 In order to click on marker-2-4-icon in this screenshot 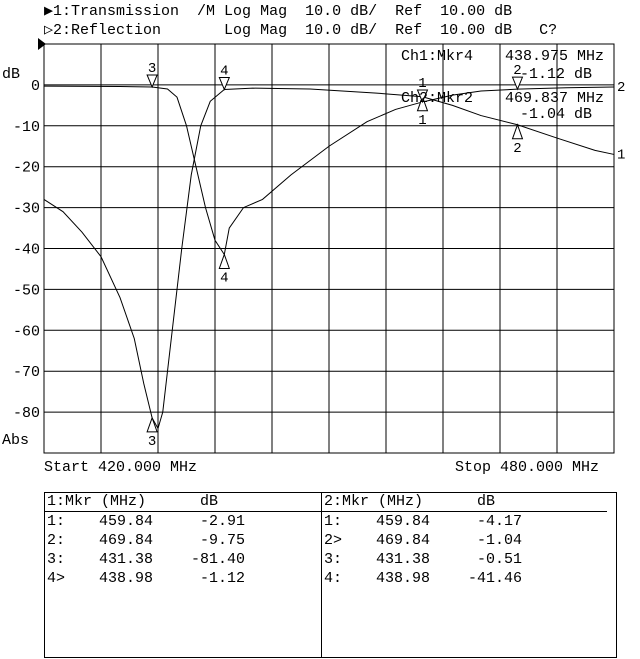, I will do `click(224, 260)`.